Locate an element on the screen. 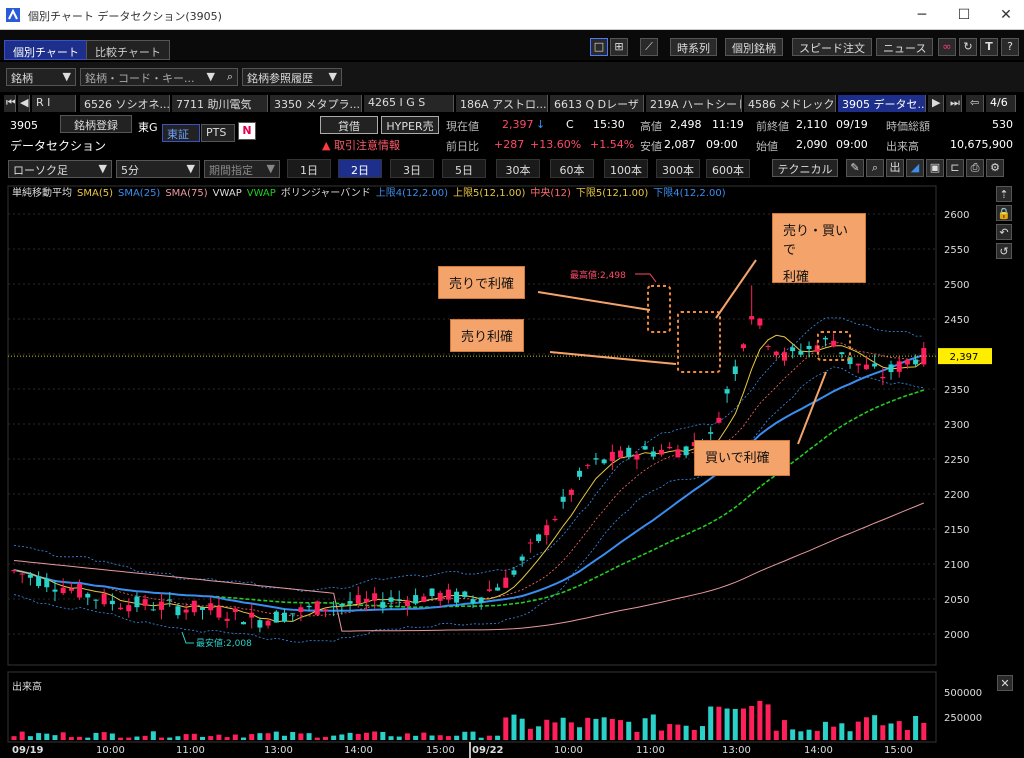  indicator-legend-item: SMA(75) is located at coordinates (186, 193).